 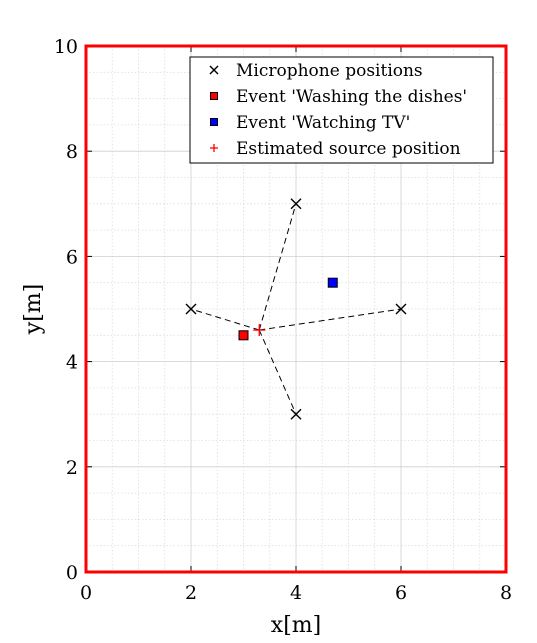 What do you see at coordinates (33, 309) in the screenshot?
I see `y-axis-label: y[m]` at bounding box center [33, 309].